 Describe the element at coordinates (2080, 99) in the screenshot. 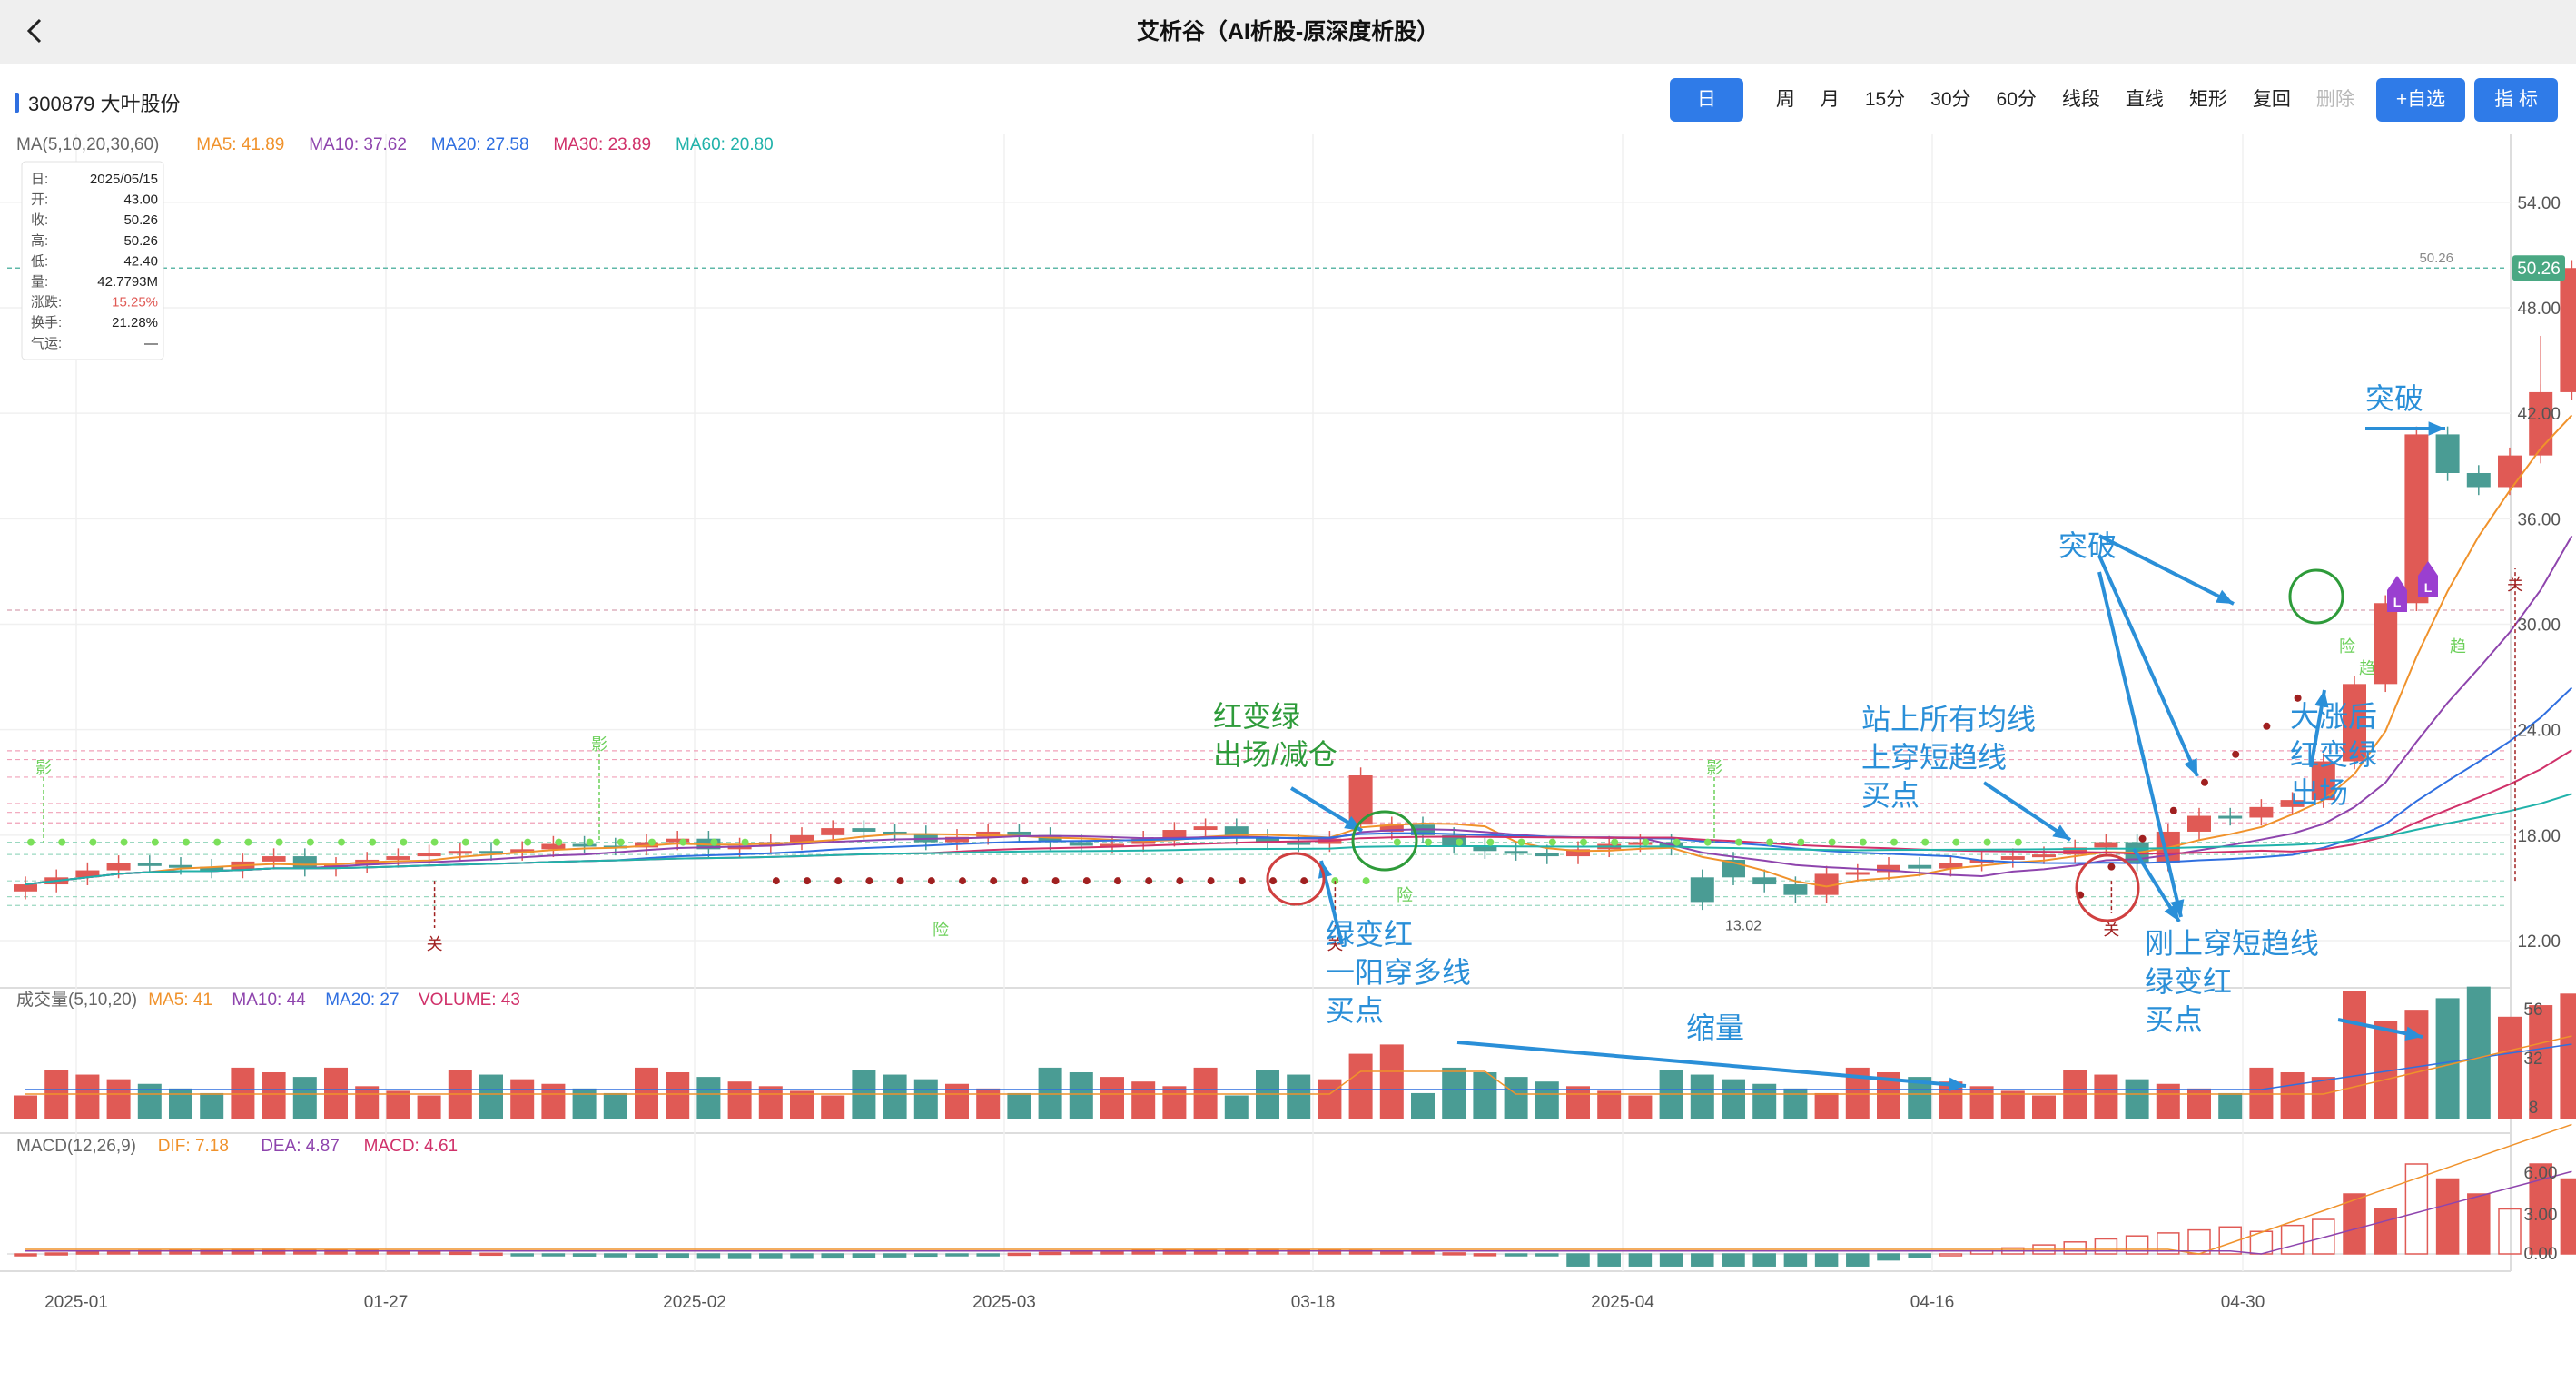

I see `draw-segment-button: 线段` at that location.